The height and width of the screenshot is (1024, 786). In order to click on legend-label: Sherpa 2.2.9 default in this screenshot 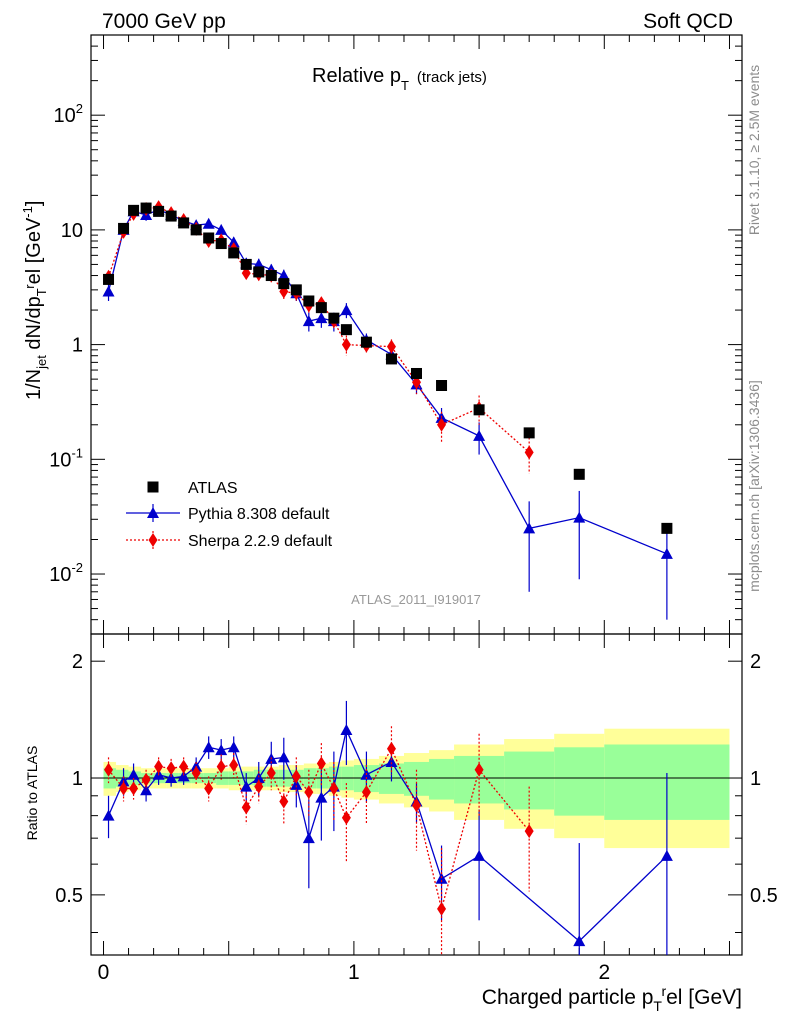, I will do `click(260, 541)`.